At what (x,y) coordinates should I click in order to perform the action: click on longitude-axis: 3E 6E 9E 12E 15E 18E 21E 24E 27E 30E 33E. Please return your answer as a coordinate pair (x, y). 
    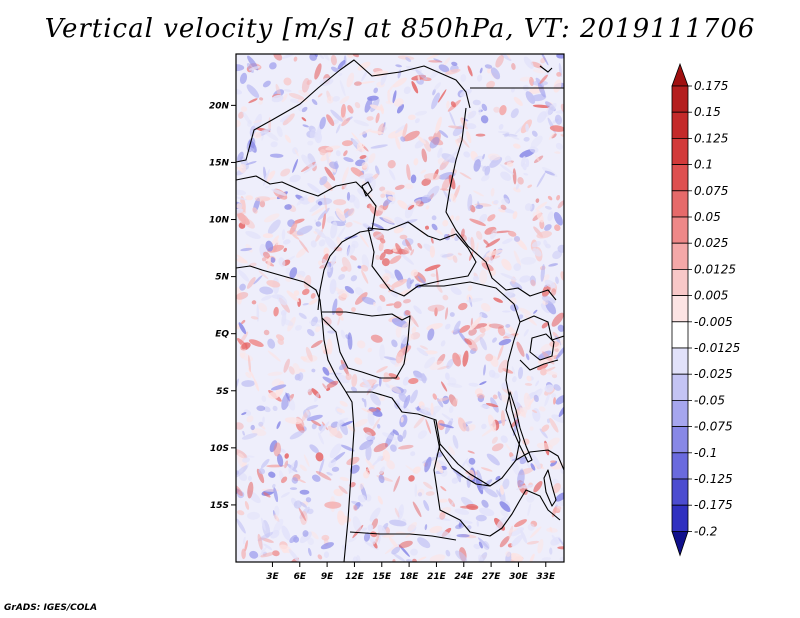
    Looking at the image, I should click on (411, 572).